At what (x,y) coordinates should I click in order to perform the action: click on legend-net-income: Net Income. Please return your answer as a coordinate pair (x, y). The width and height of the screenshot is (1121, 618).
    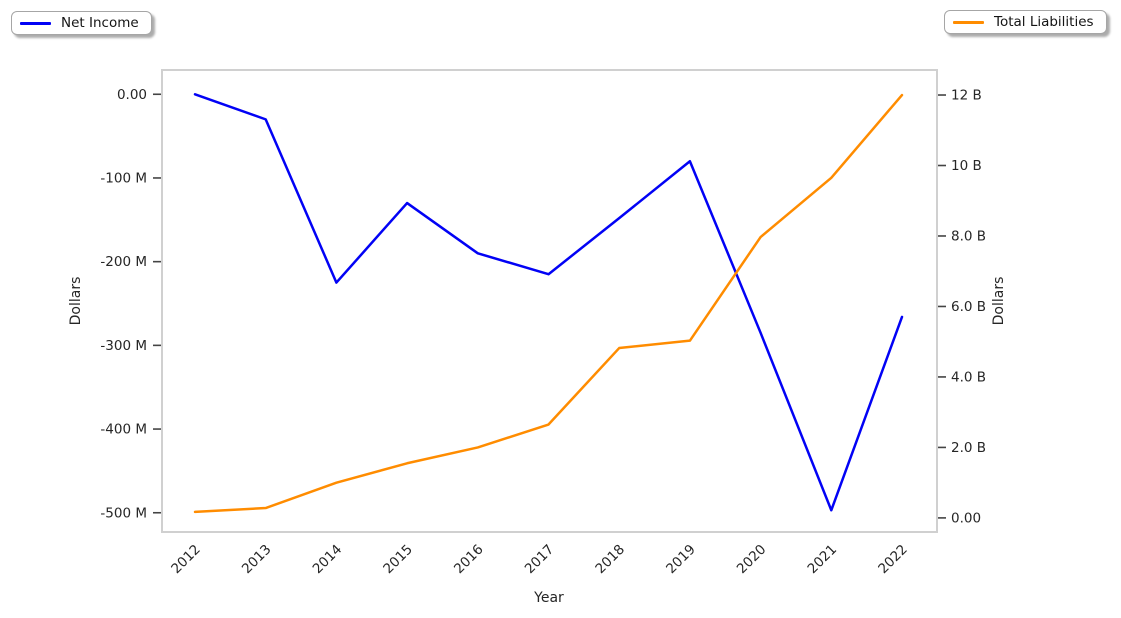
    Looking at the image, I should click on (81, 23).